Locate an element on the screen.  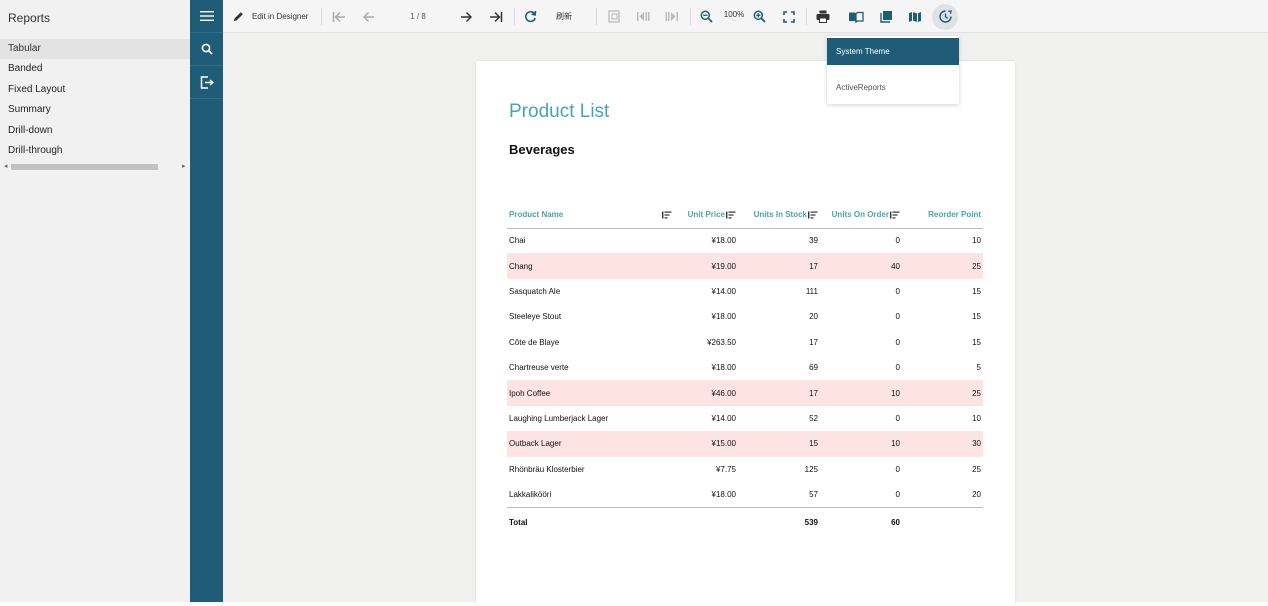
first-page-icon is located at coordinates (338, 16).